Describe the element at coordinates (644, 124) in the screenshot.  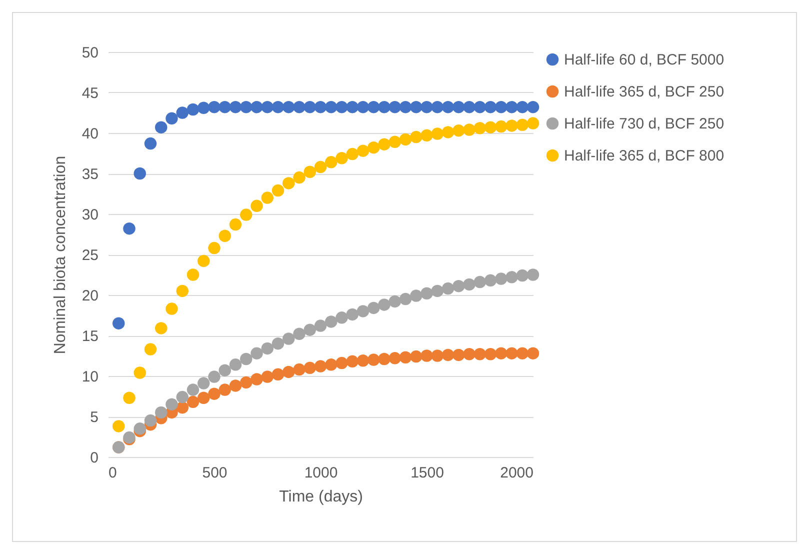
I see `legend-label: Half-life 730 d, BCF 250` at that location.